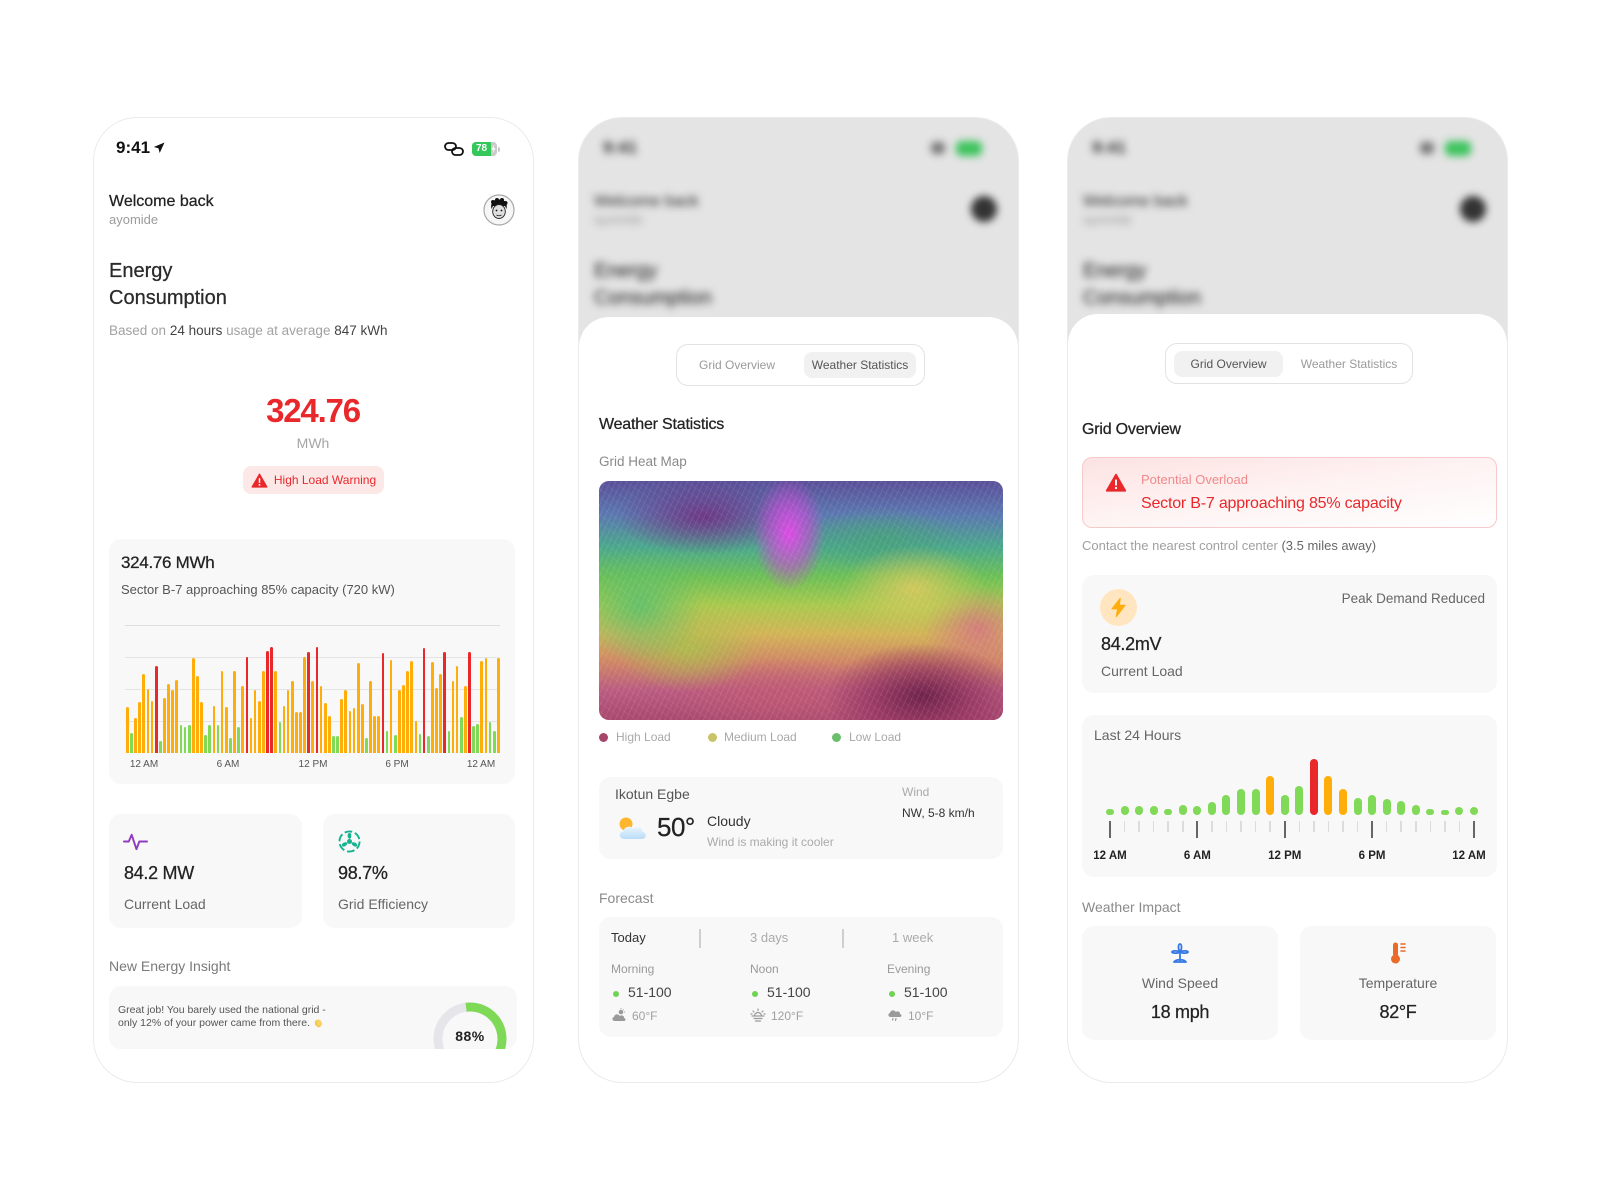  What do you see at coordinates (1131, 907) in the screenshot?
I see `weather-impact-title: Weather Impact` at bounding box center [1131, 907].